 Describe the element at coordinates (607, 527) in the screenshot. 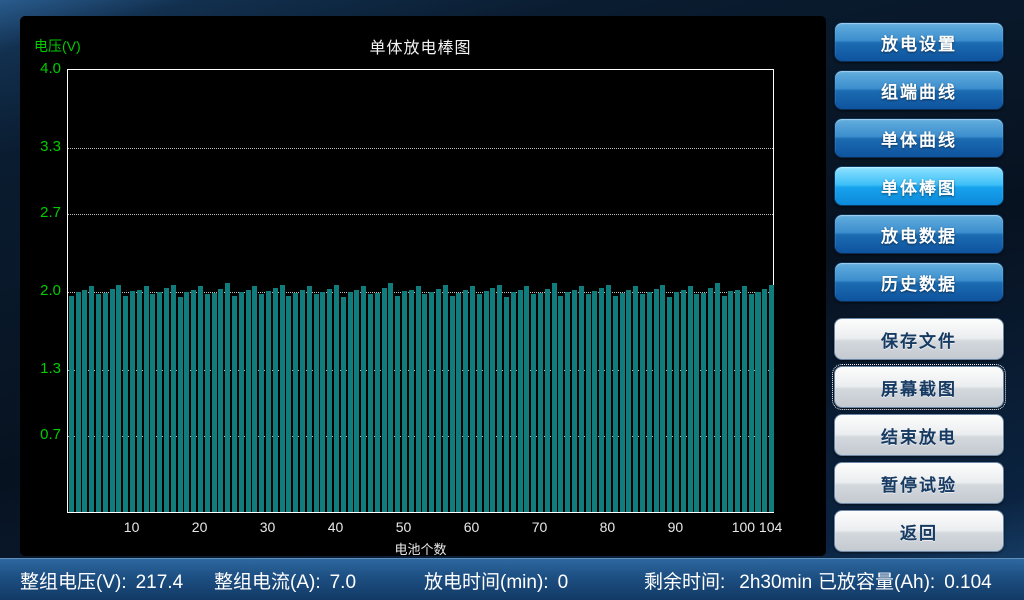

I see `x-tick-label: 80` at that location.